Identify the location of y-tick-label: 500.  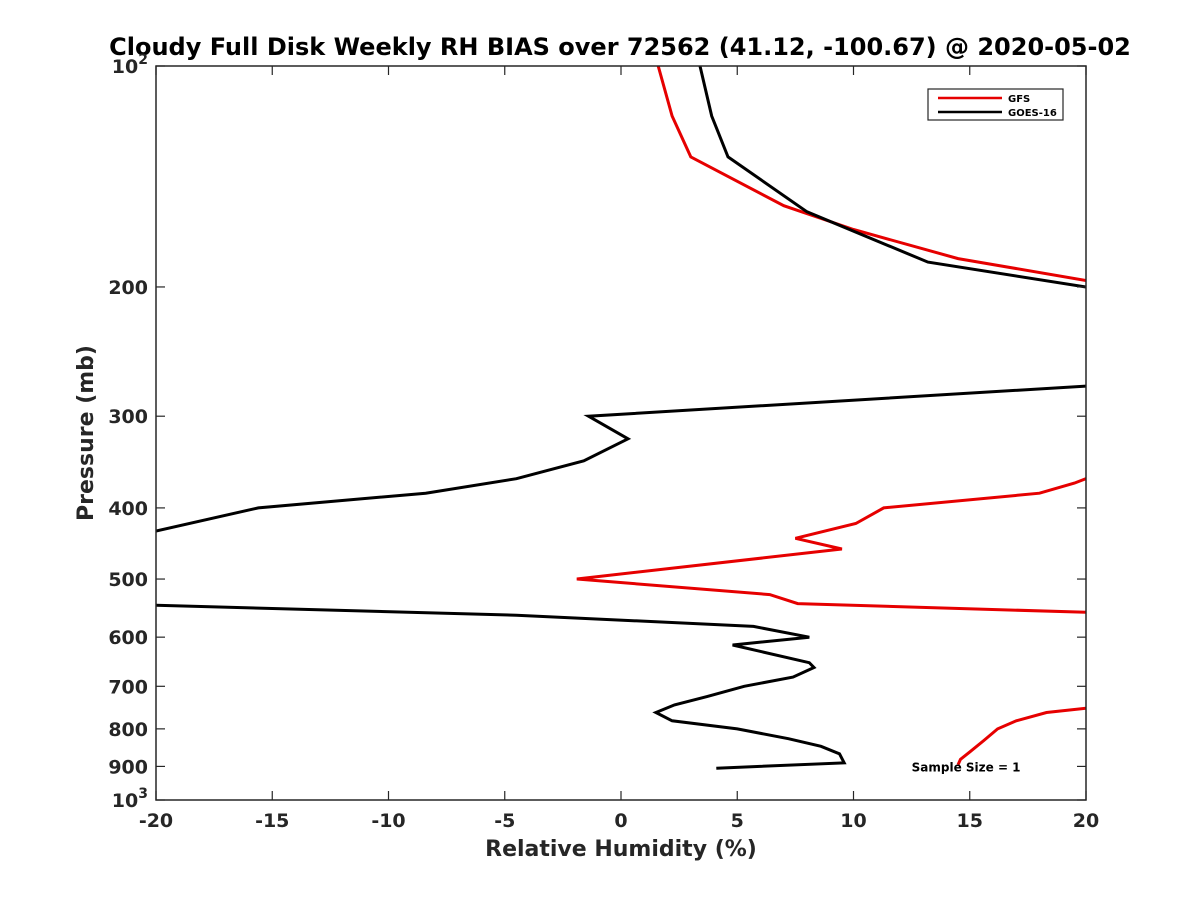
(128, 580).